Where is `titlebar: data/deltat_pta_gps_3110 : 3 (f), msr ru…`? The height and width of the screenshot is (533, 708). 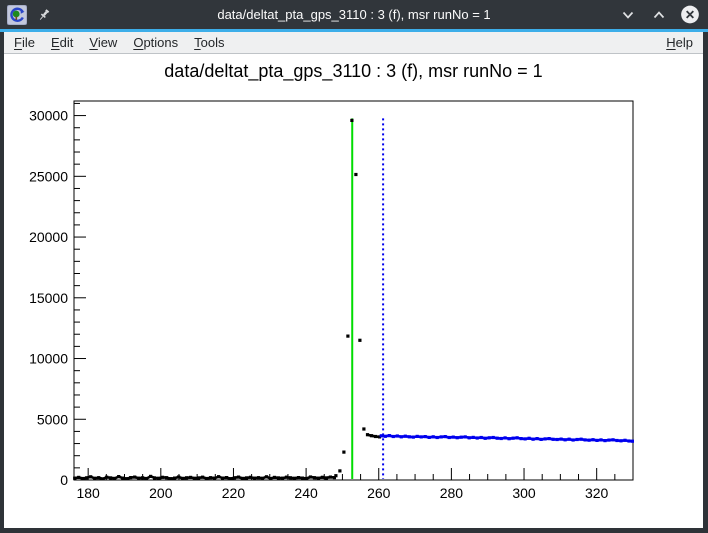
titlebar: data/deltat_pta_gps_3110 : 3 (f), msr ru… is located at coordinates (354, 14).